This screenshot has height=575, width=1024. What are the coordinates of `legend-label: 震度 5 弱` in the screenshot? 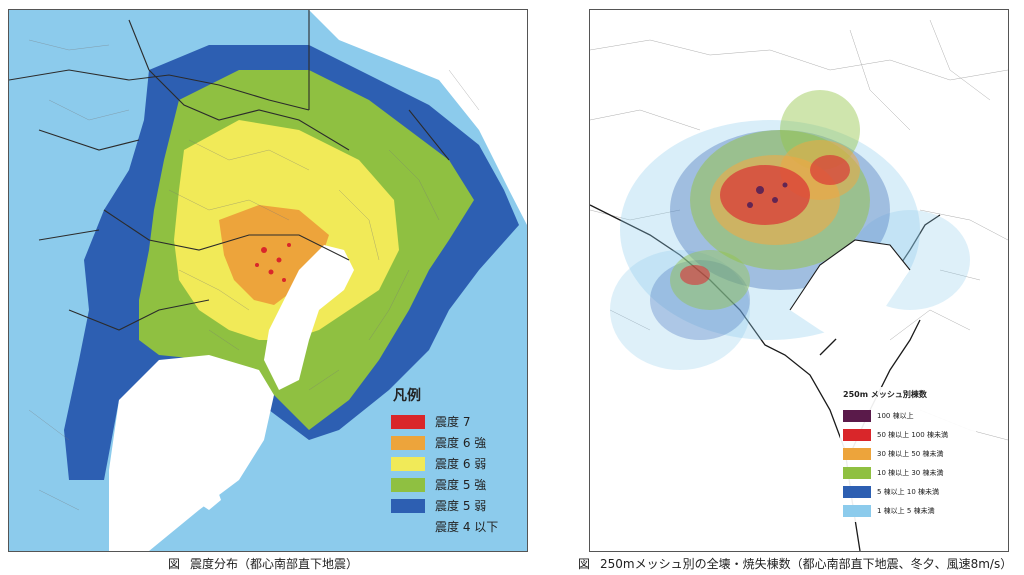 It's located at (461, 506).